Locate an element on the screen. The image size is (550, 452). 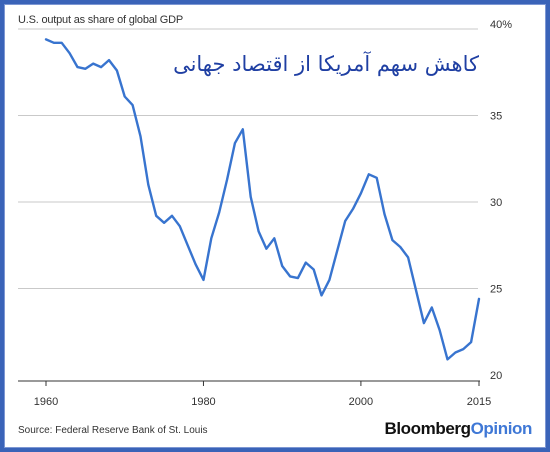
brand-secondary: Opinion is located at coordinates (501, 428).